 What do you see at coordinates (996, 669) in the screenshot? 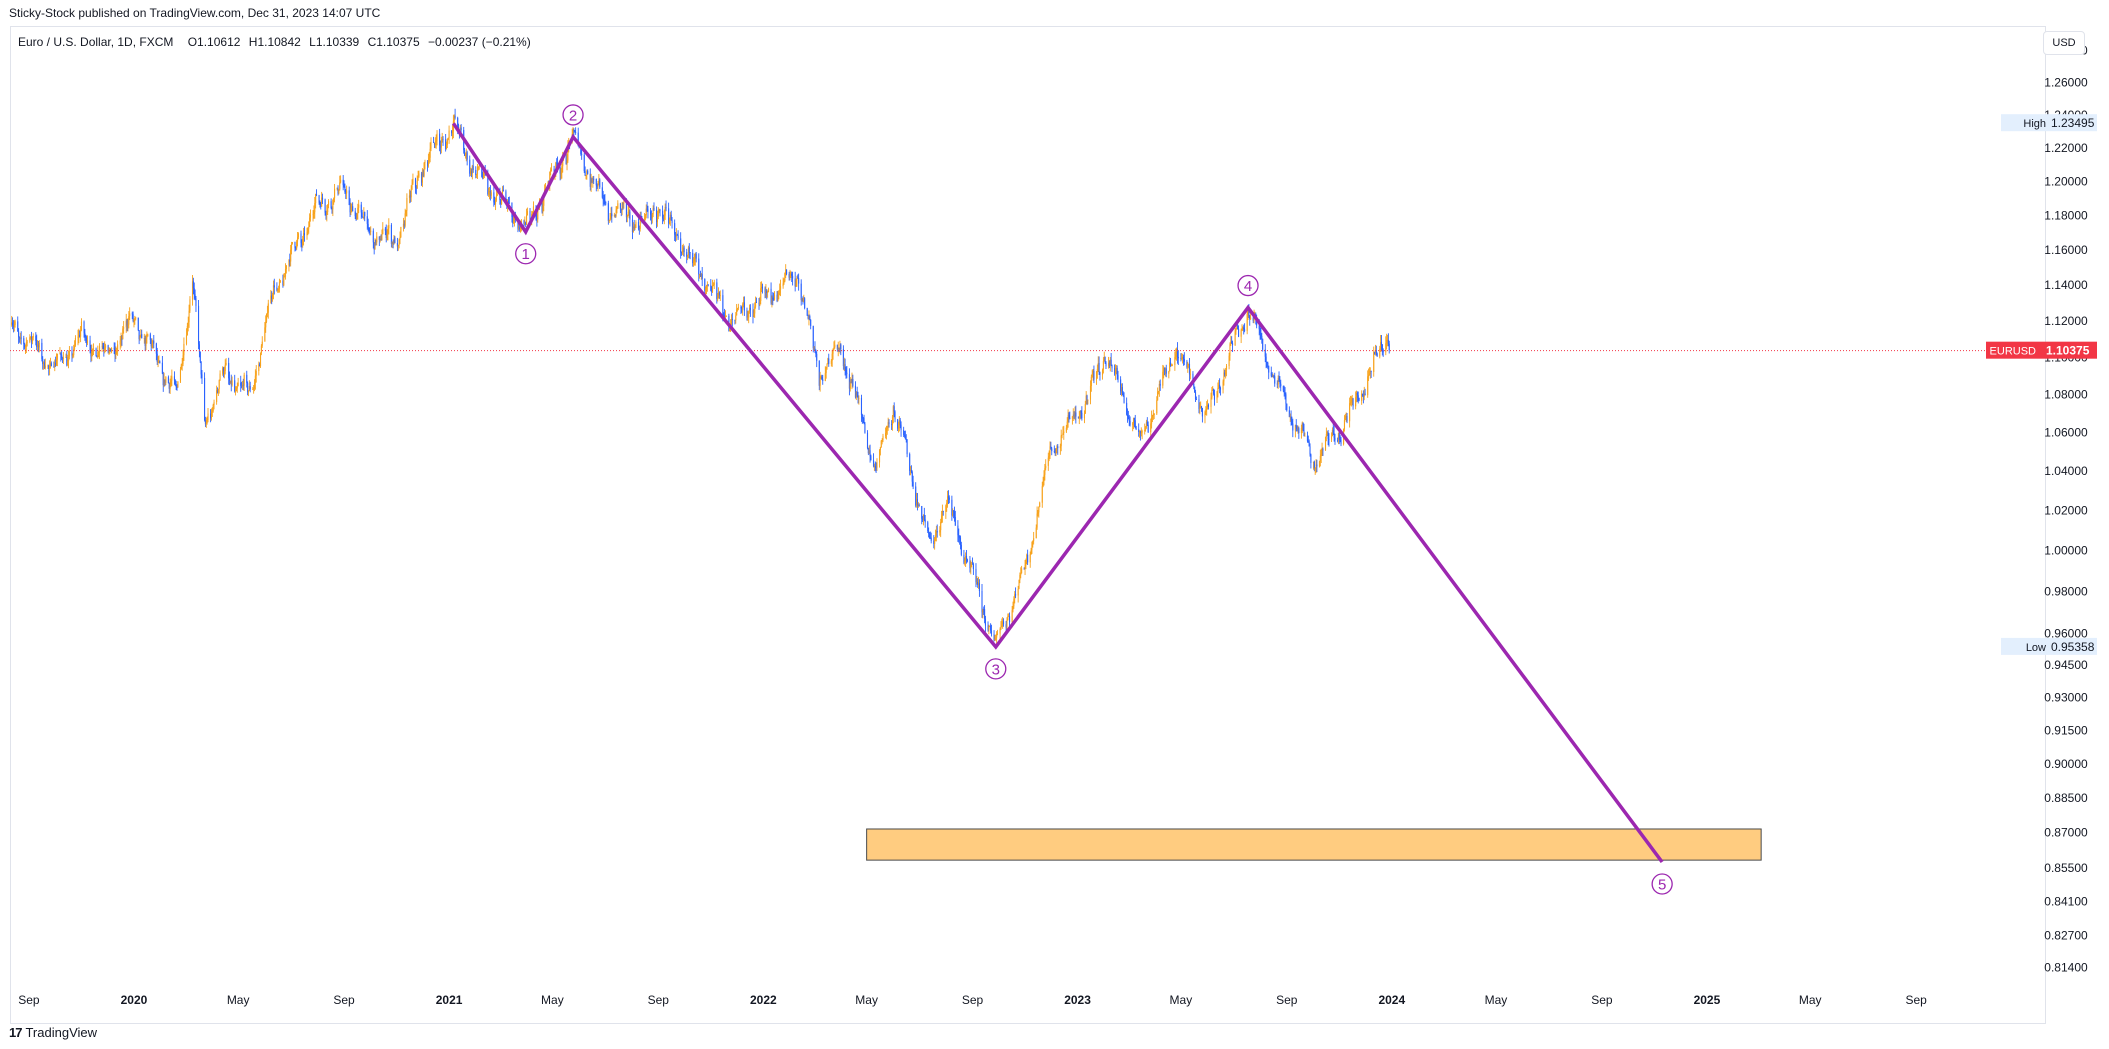
I see `wave-label-3: 3` at bounding box center [996, 669].